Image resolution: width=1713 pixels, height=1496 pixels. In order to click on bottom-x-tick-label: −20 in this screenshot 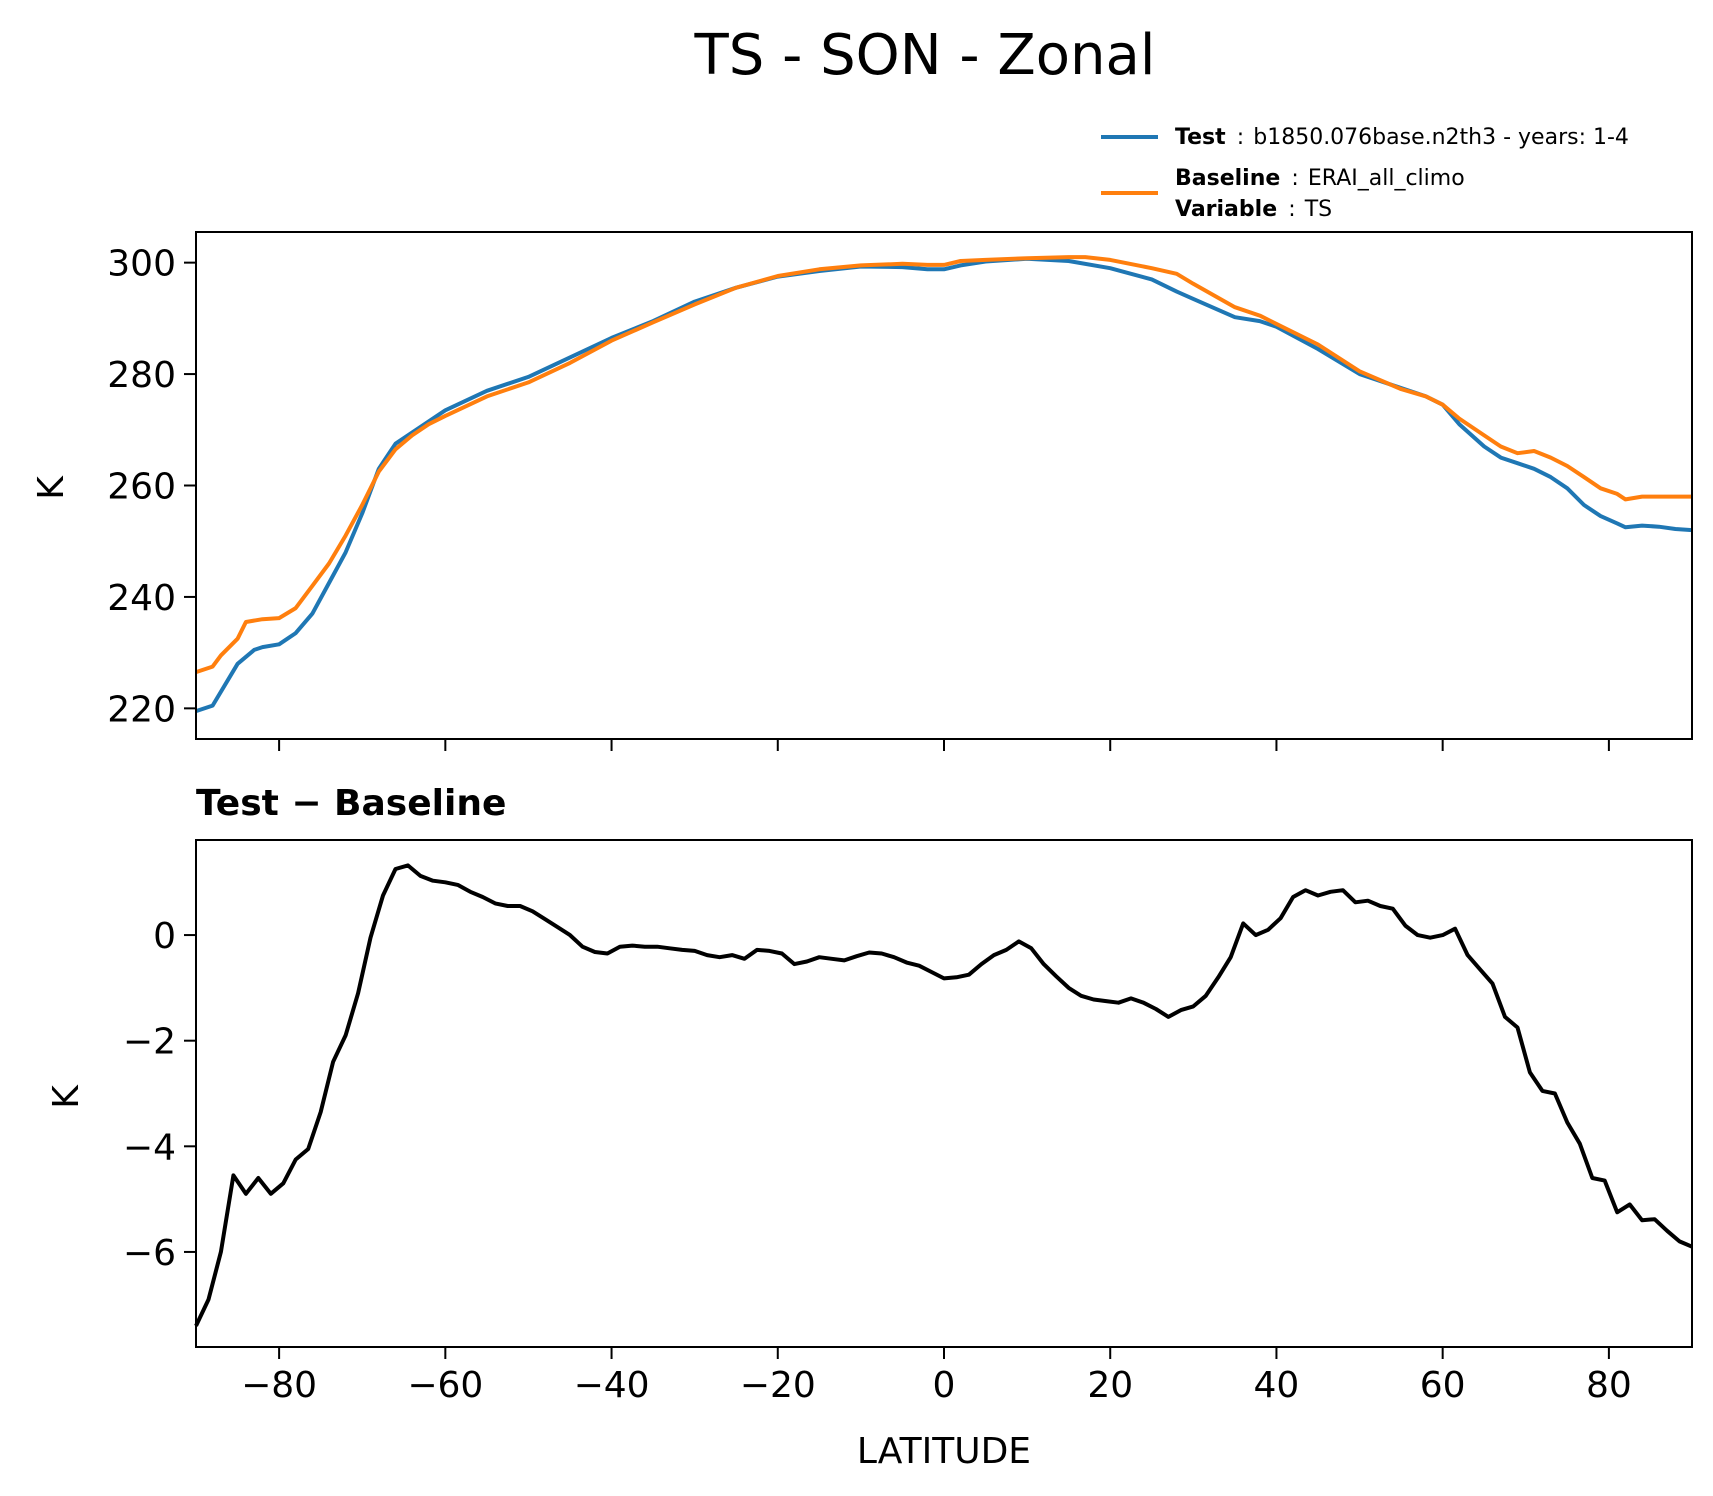, I will do `click(778, 1385)`.